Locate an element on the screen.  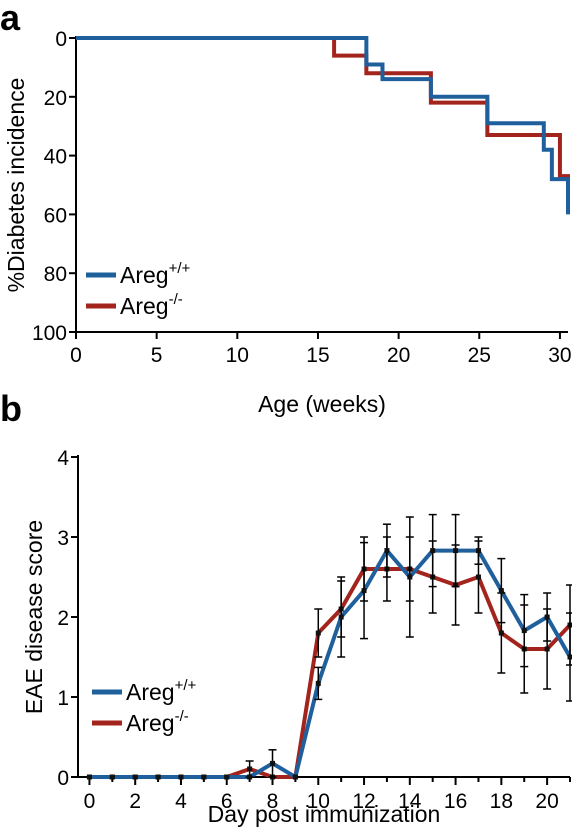
x-tick-label-b-4: 4 is located at coordinates (181, 801).